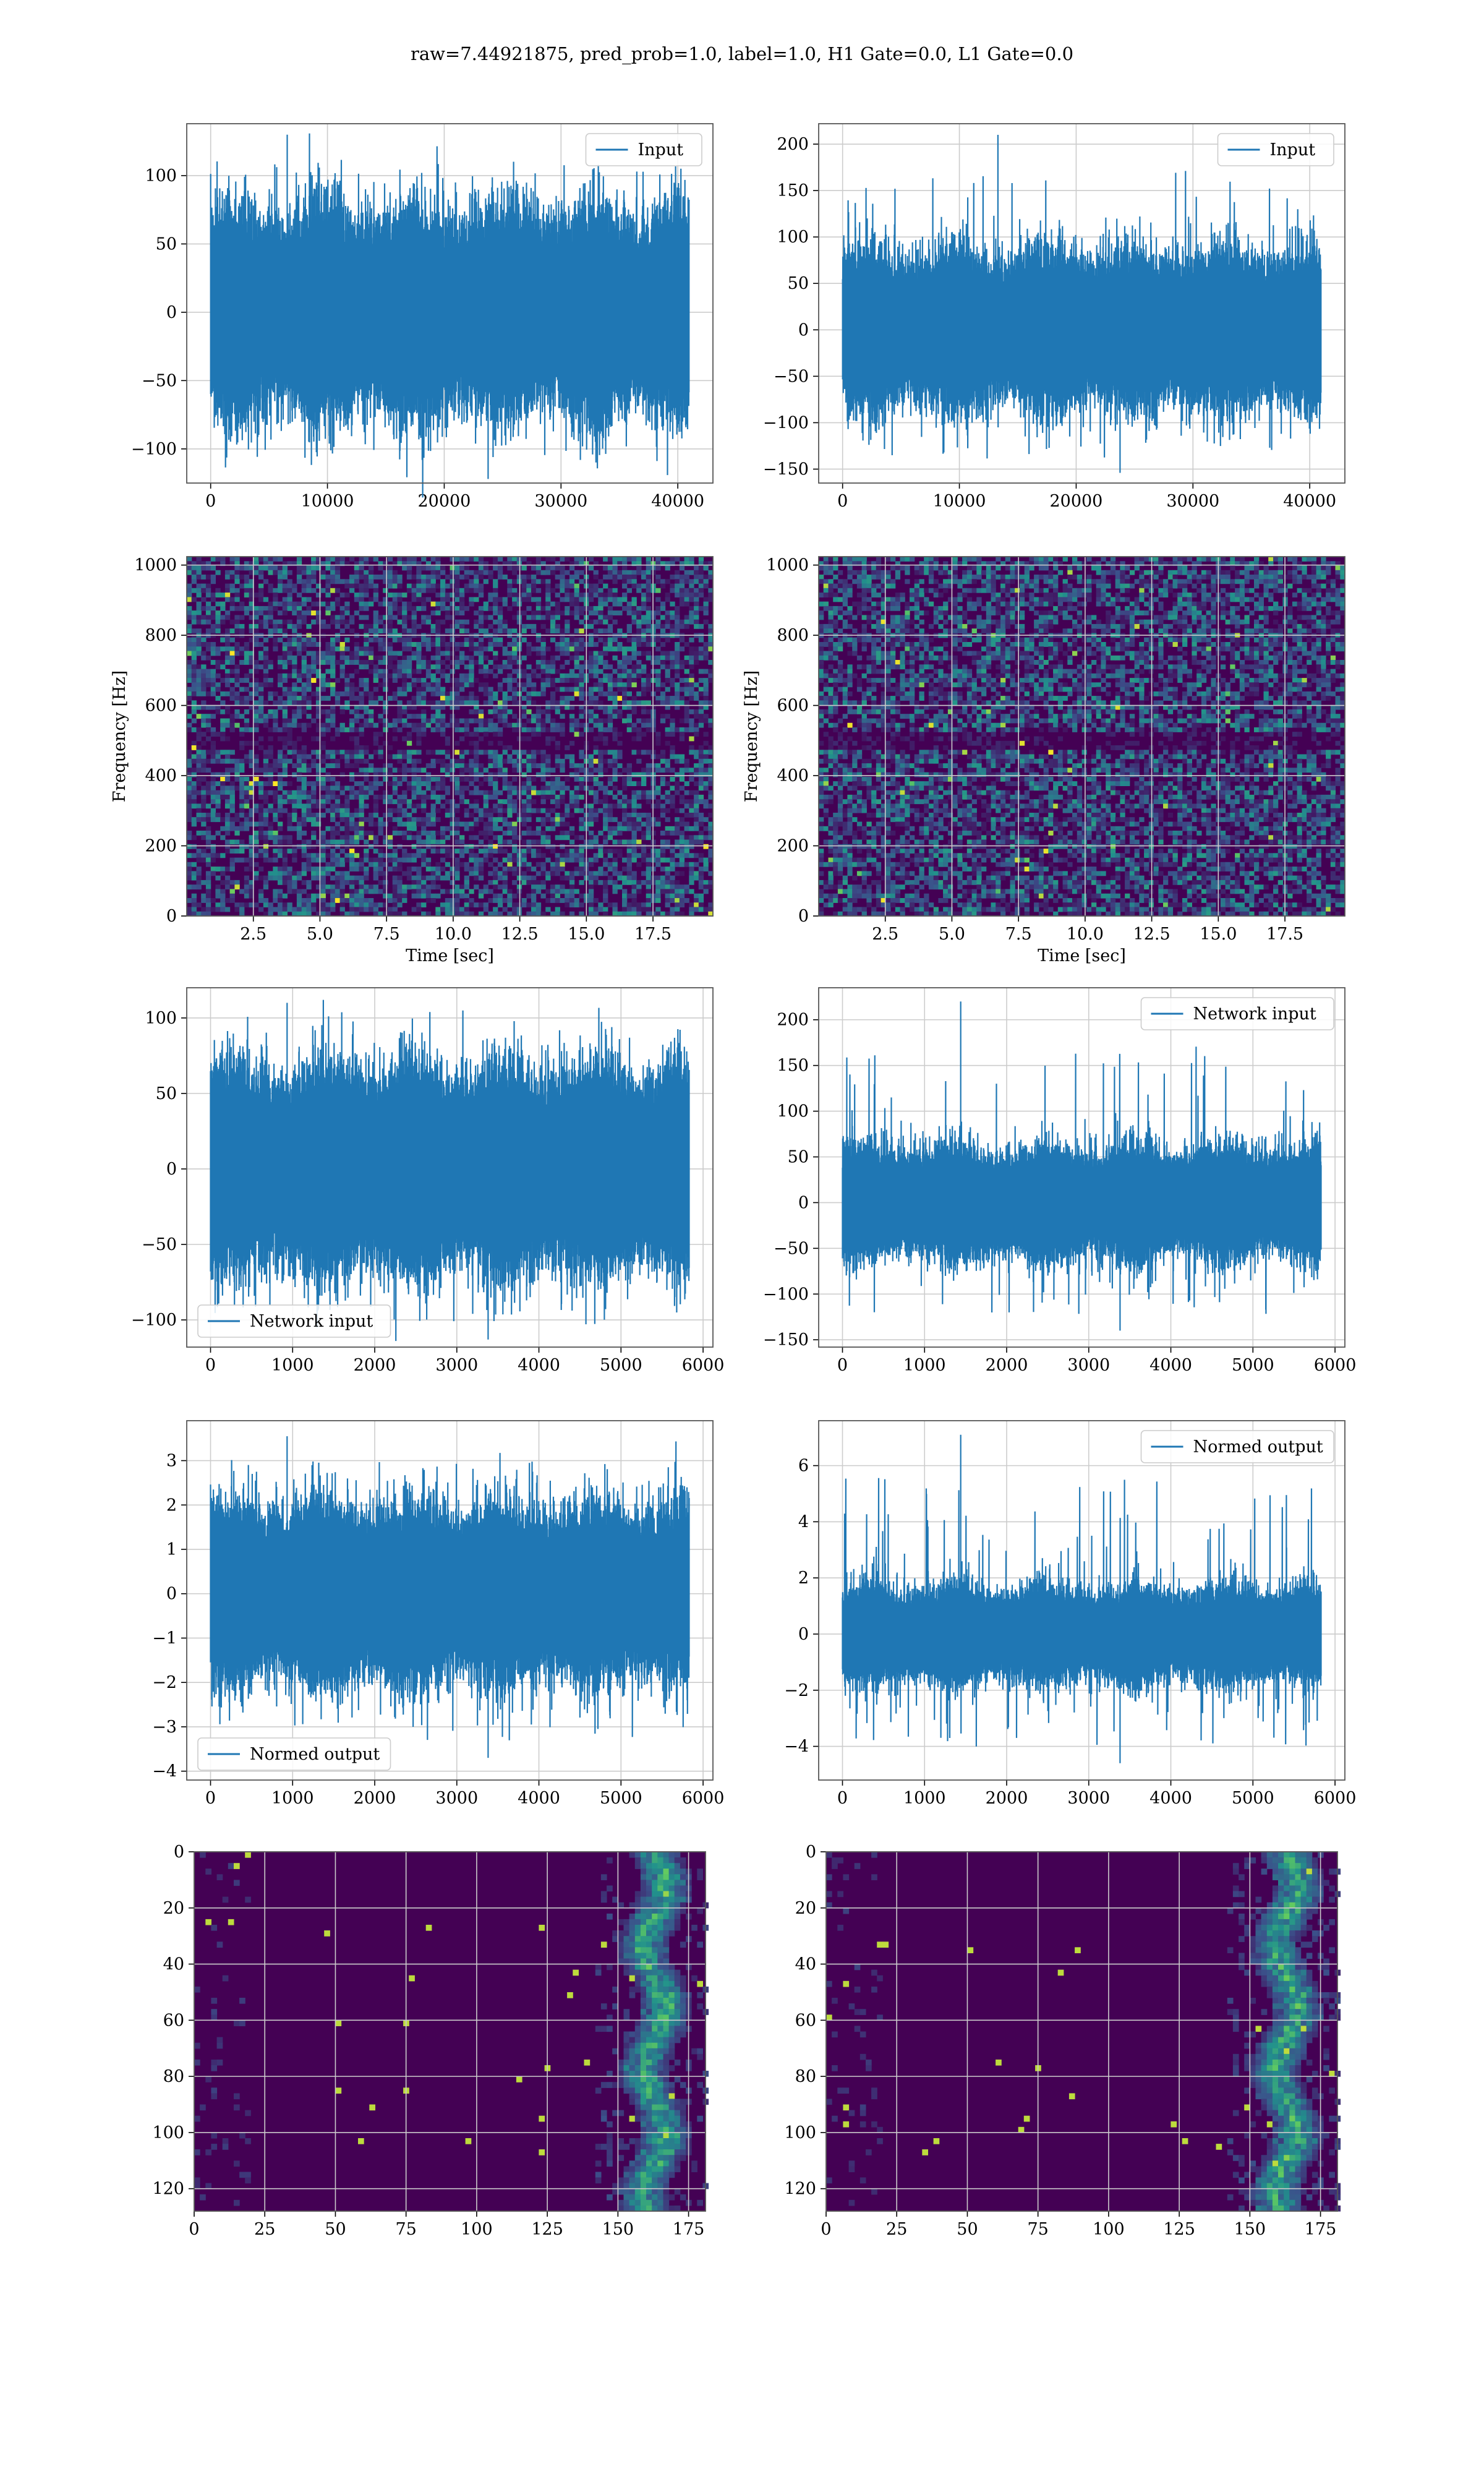 This screenshot has height=2474, width=1484. Describe the element at coordinates (1293, 150) in the screenshot. I see `legend-label: Input` at that location.